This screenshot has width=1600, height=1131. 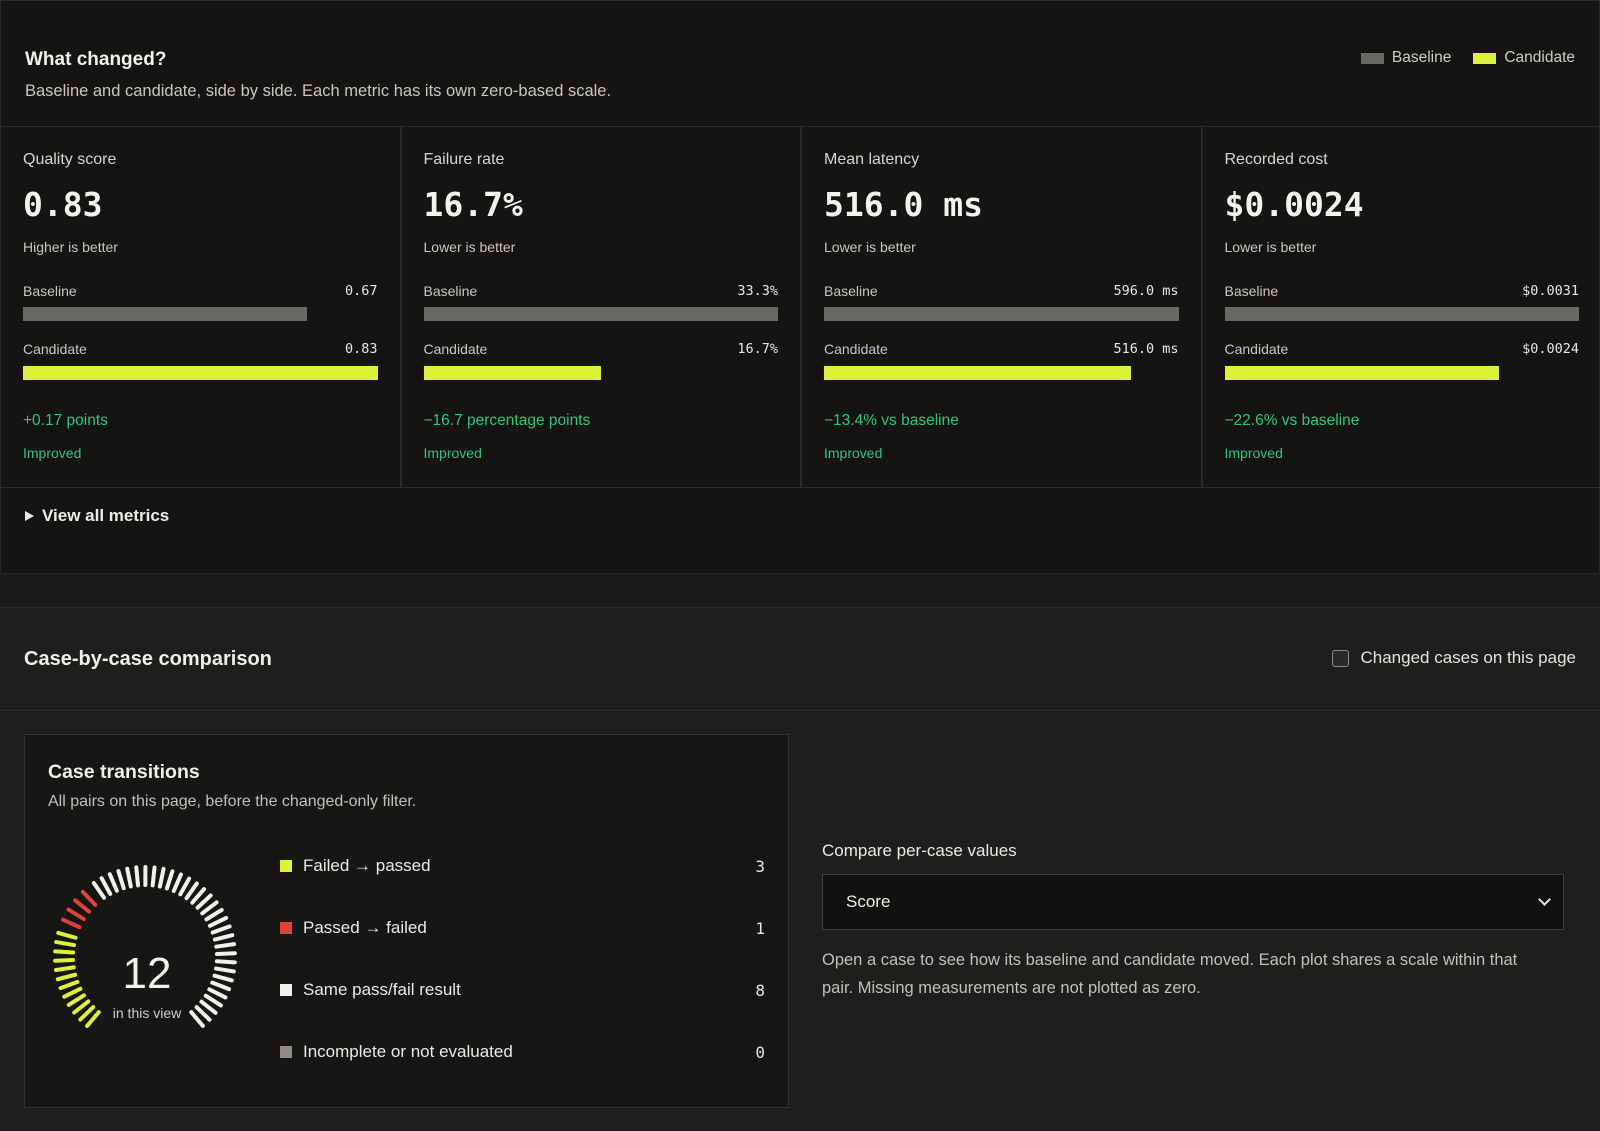 I want to click on transition-row-same-result: Same pass/fail result 8, so click(x=522, y=990).